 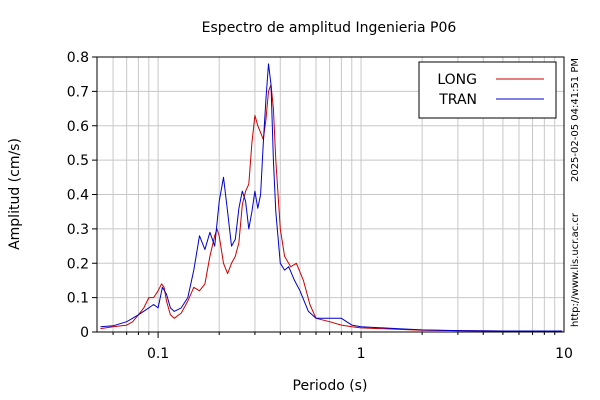 What do you see at coordinates (457, 80) in the screenshot?
I see `legend-label-long: LONG` at bounding box center [457, 80].